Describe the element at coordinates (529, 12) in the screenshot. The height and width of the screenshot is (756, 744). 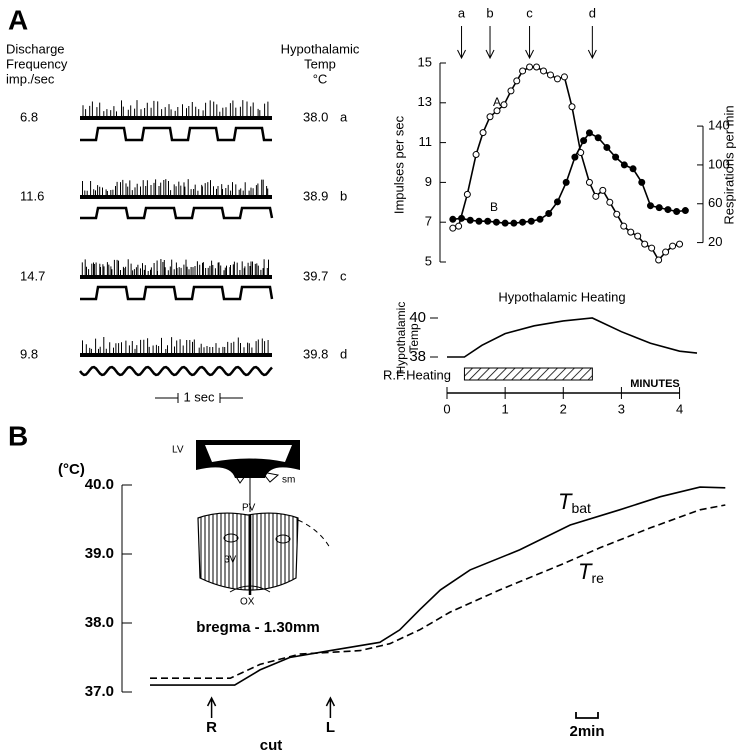
I see `marker-label: c` at that location.